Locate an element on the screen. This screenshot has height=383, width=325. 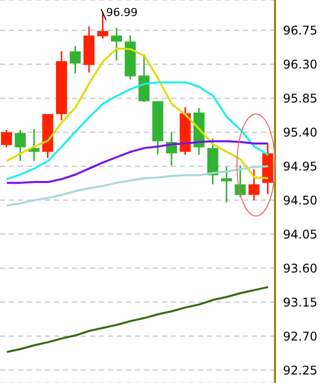
y-tick-label: 94.50 is located at coordinates (300, 200).